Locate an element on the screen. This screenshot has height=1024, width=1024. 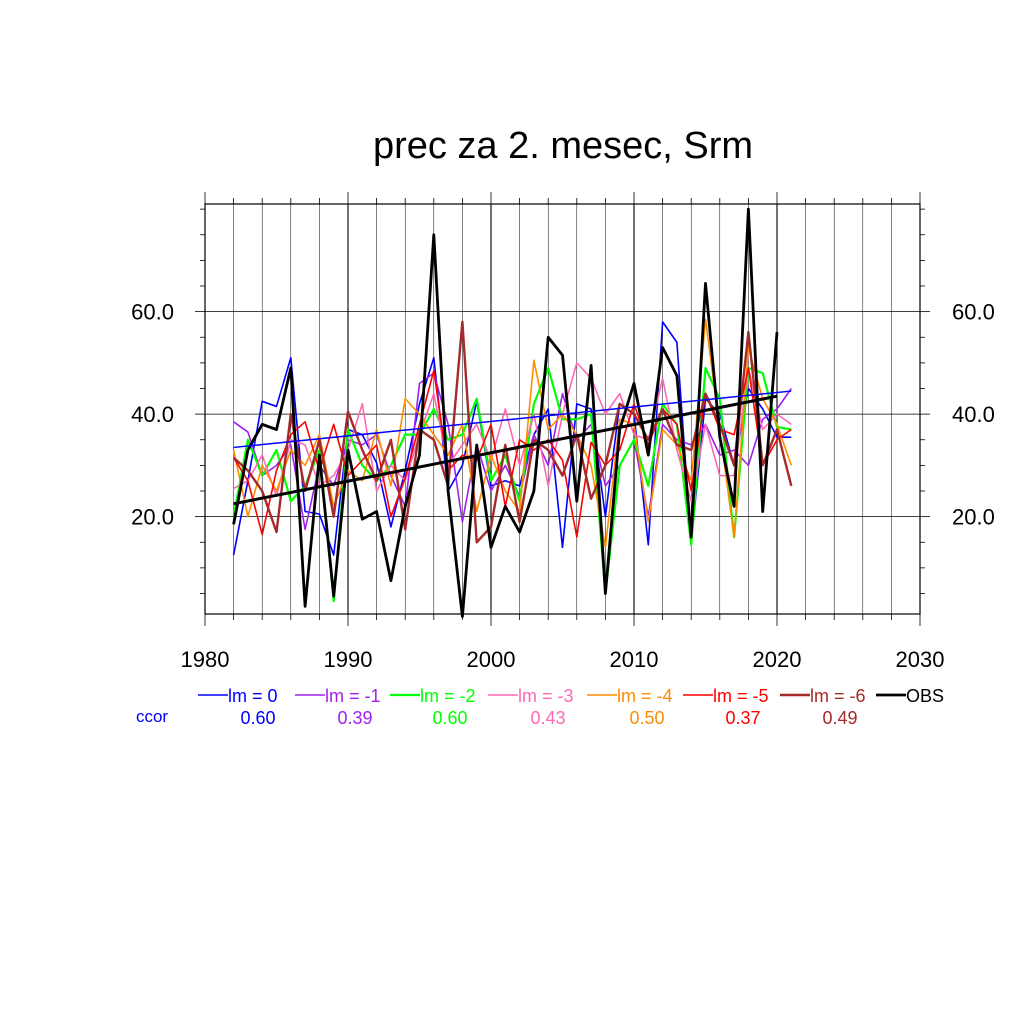
y-tick-label-right: 40.0 is located at coordinates (973, 414).